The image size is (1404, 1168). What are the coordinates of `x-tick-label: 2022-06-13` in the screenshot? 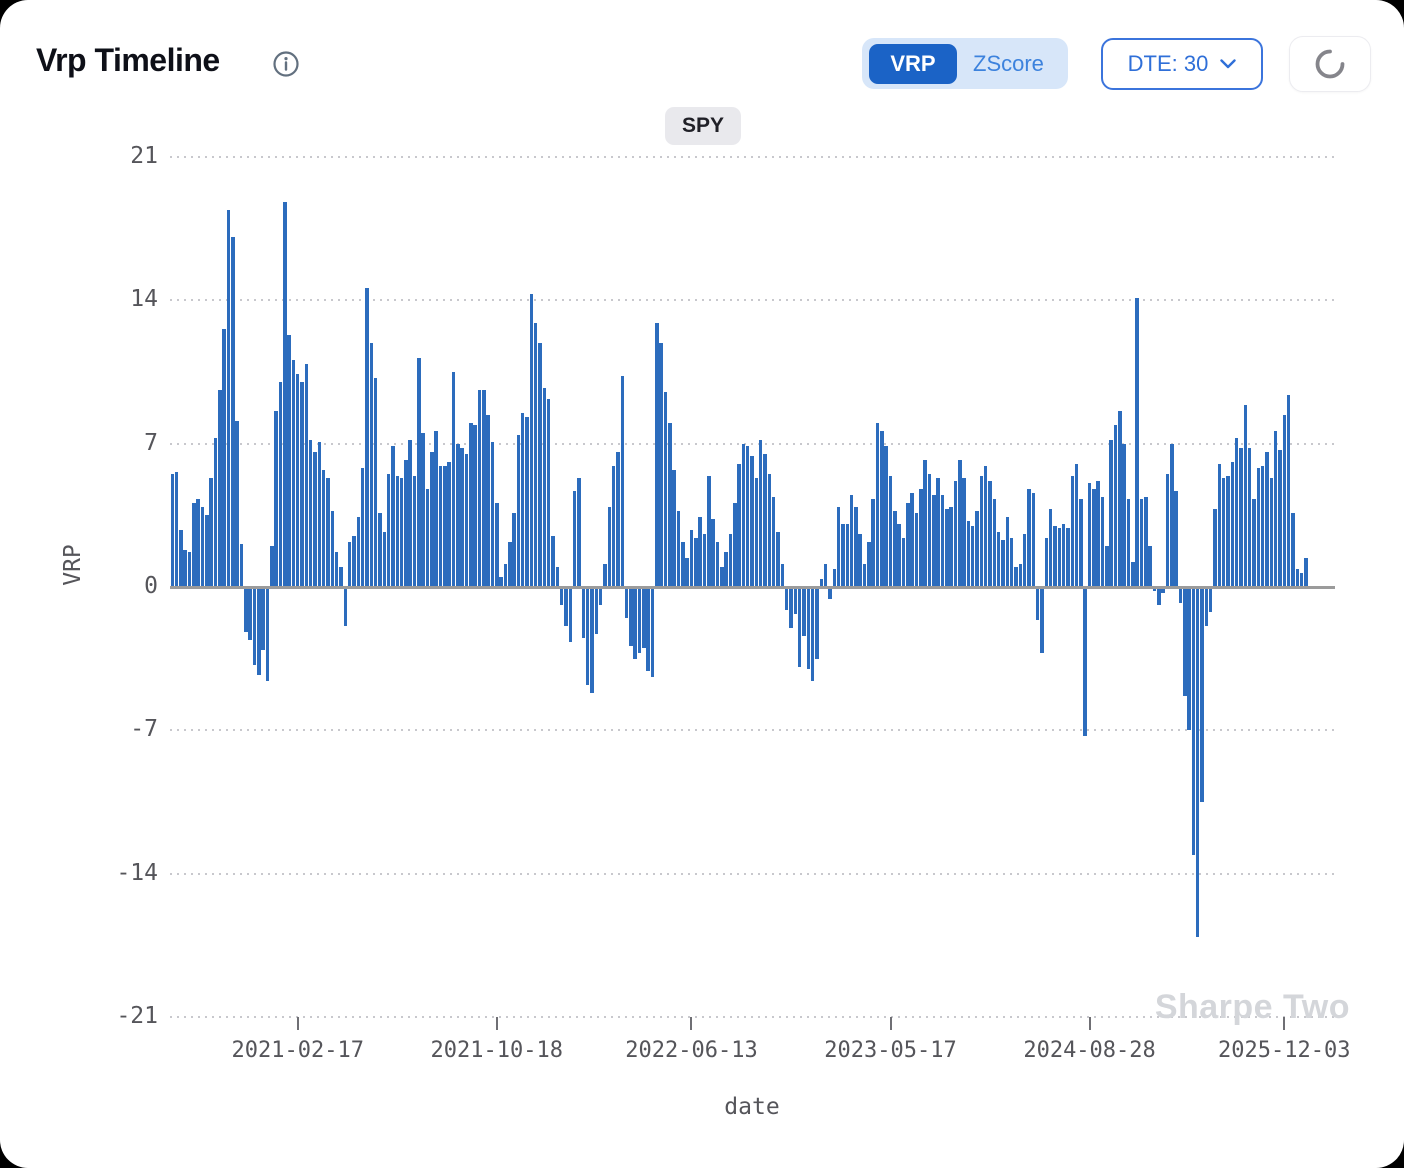 It's located at (691, 1050).